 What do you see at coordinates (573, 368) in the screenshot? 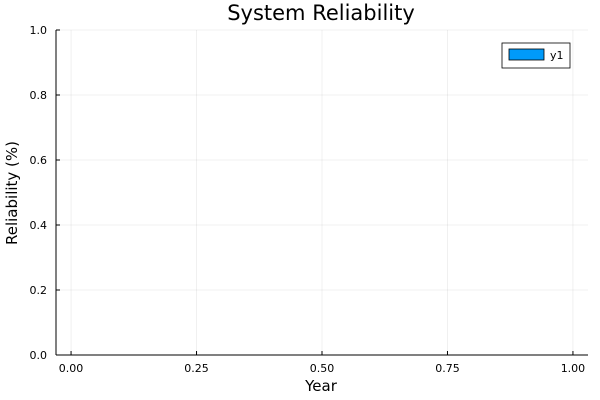
I see `x-tick-label: 1.00` at bounding box center [573, 368].